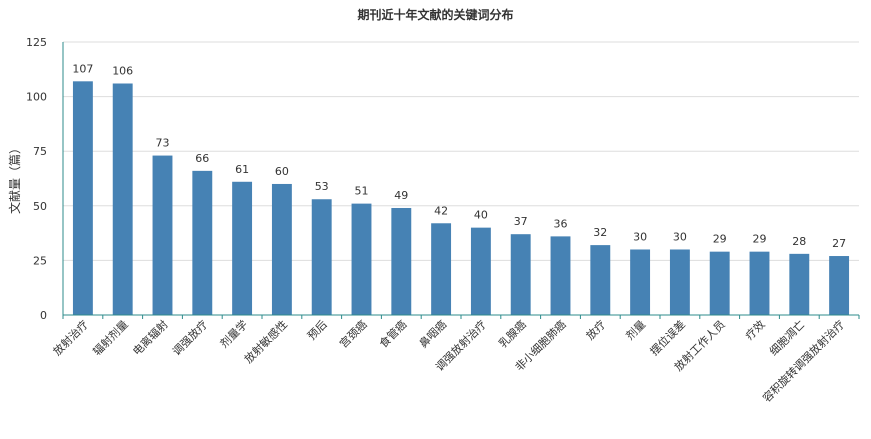 The image size is (871, 439). Describe the element at coordinates (481, 215) in the screenshot. I see `data-label: 40` at that location.